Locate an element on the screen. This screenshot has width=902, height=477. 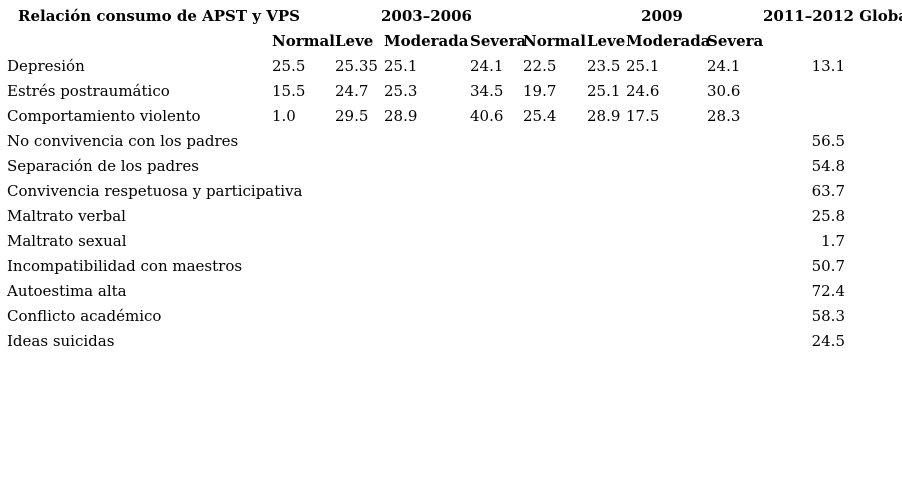
cell-value: 24.6 is located at coordinates (643, 91).